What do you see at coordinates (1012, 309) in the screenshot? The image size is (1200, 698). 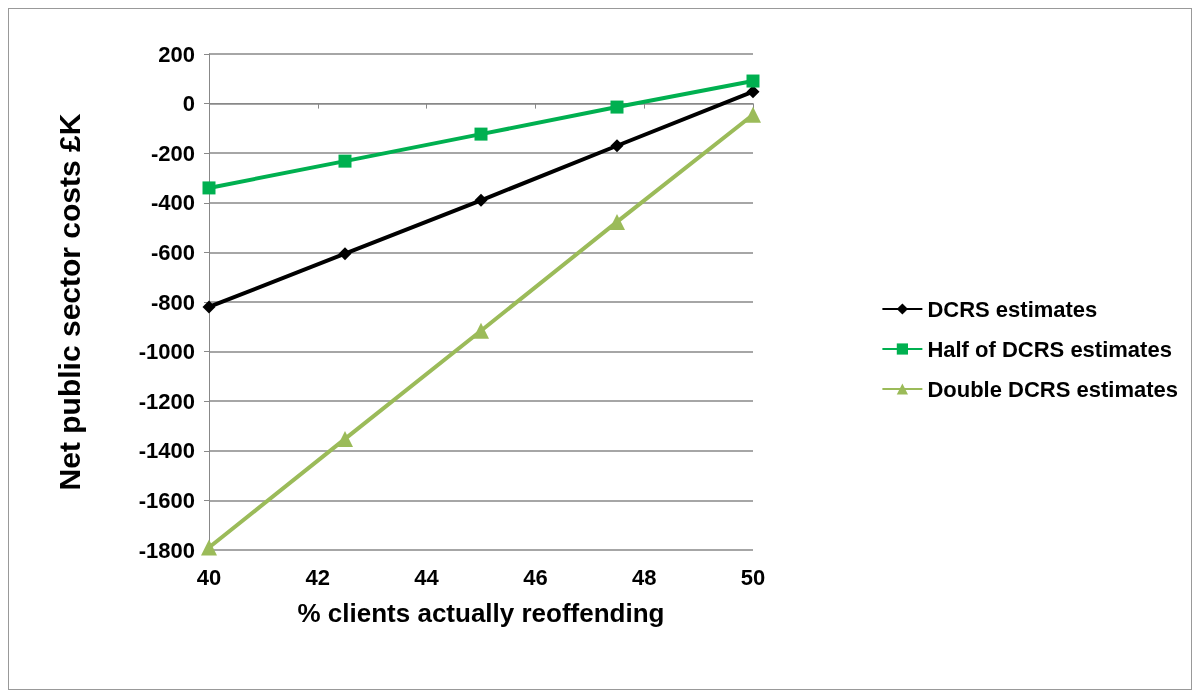 I see `legend-label: DCRS estimates` at bounding box center [1012, 309].